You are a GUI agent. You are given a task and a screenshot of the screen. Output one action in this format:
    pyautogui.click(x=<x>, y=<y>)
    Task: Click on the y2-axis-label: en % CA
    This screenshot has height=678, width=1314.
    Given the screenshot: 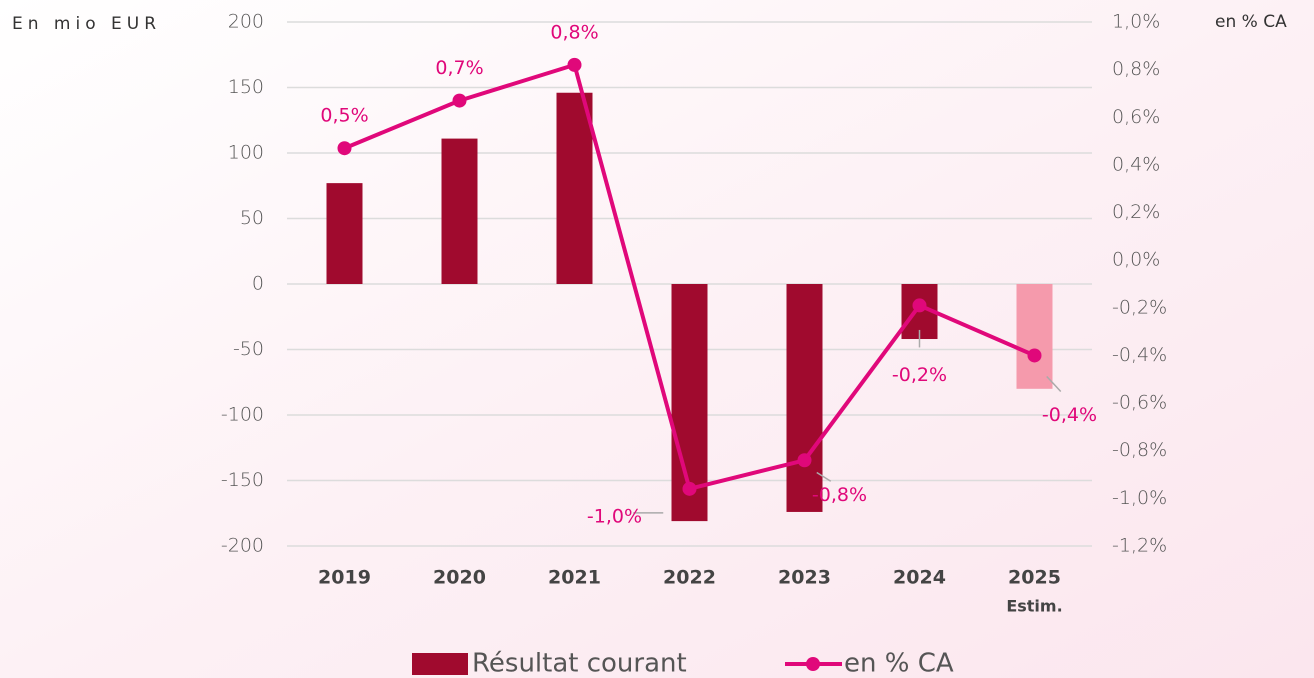 What is the action you would take?
    pyautogui.click(x=1251, y=22)
    